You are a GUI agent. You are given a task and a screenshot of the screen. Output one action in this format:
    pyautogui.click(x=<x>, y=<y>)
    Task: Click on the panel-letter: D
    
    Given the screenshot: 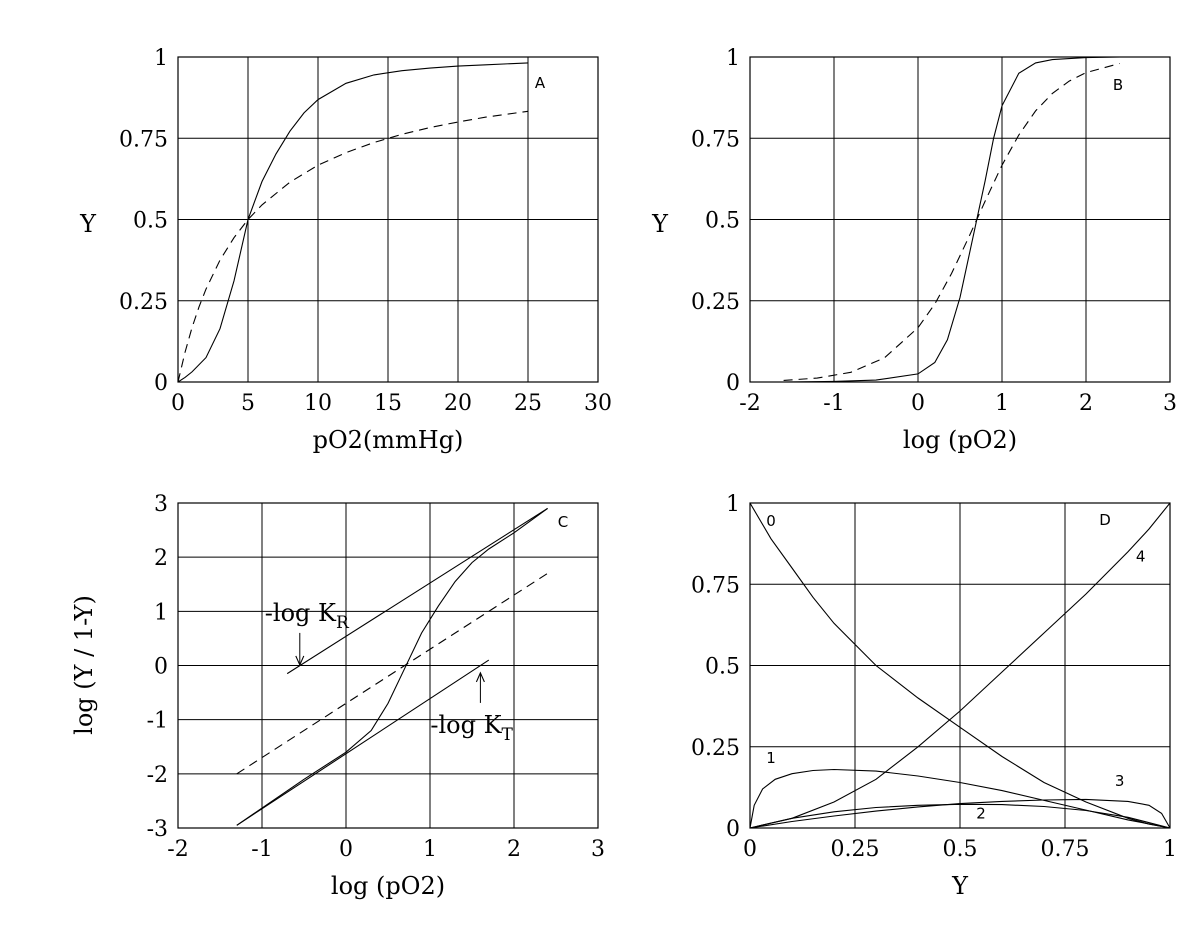 What is the action you would take?
    pyautogui.click(x=1105, y=520)
    